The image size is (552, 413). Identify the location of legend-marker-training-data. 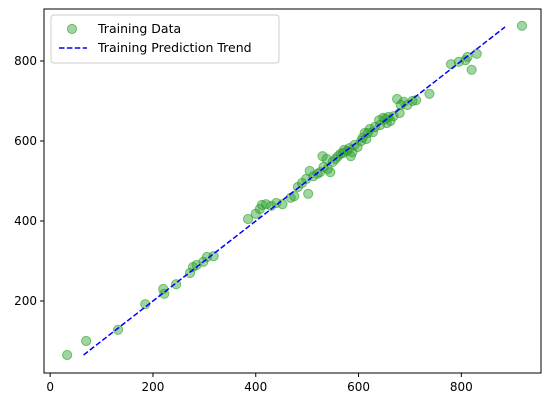
(72, 29).